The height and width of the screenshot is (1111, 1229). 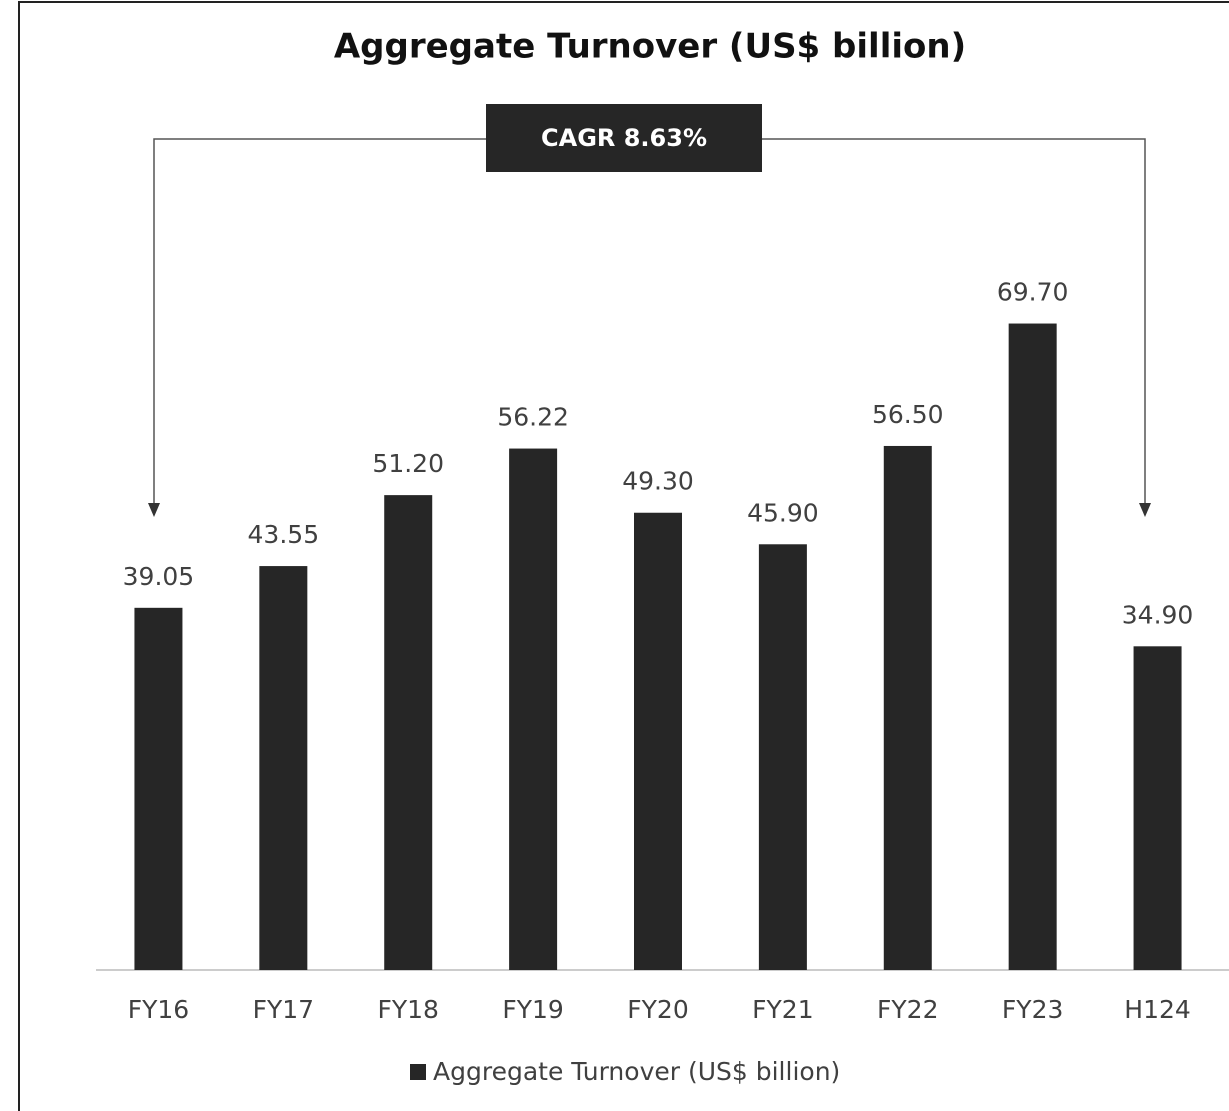 I want to click on x-tick-label: FY23, so click(x=1032, y=1009).